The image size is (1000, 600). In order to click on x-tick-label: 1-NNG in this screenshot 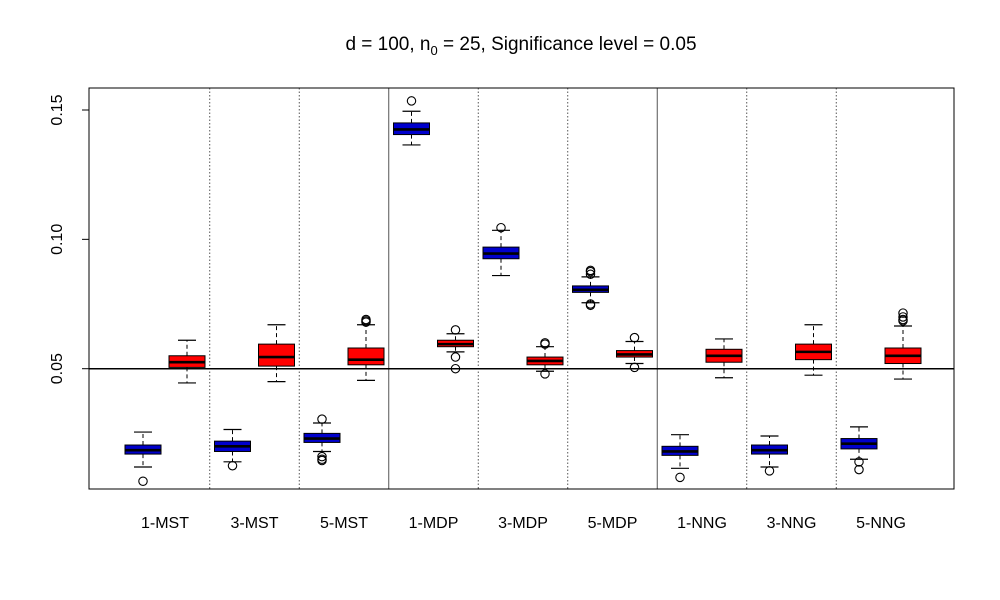, I will do `click(702, 523)`.